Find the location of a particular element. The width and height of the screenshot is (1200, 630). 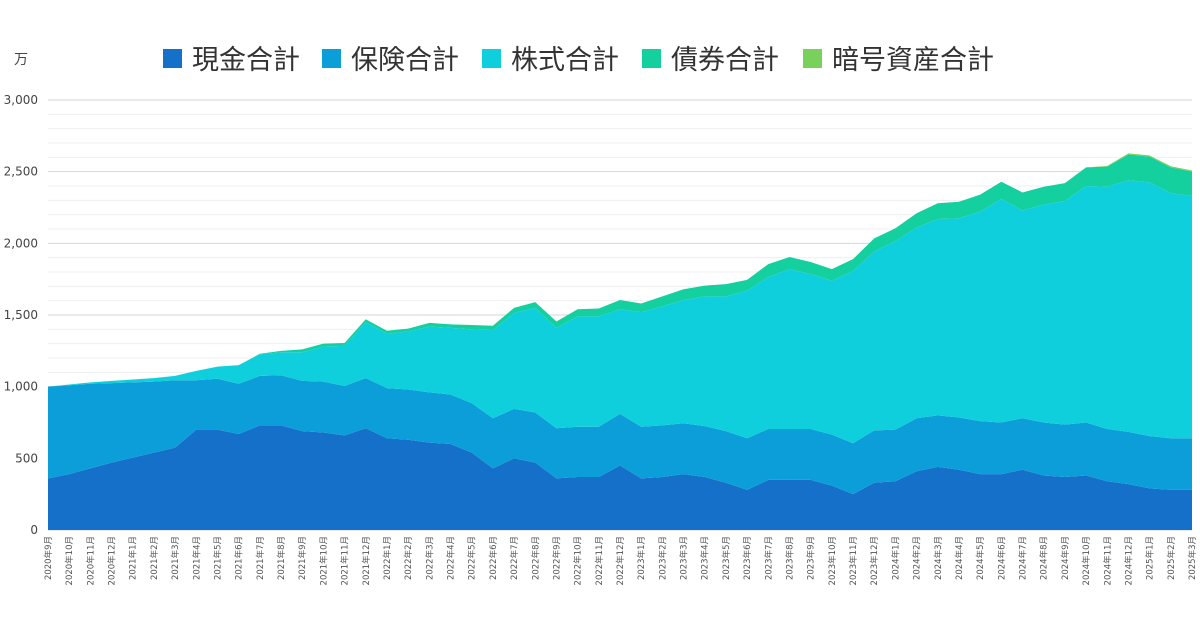

x-tick-label: 2022年1月 is located at coordinates (387, 558).